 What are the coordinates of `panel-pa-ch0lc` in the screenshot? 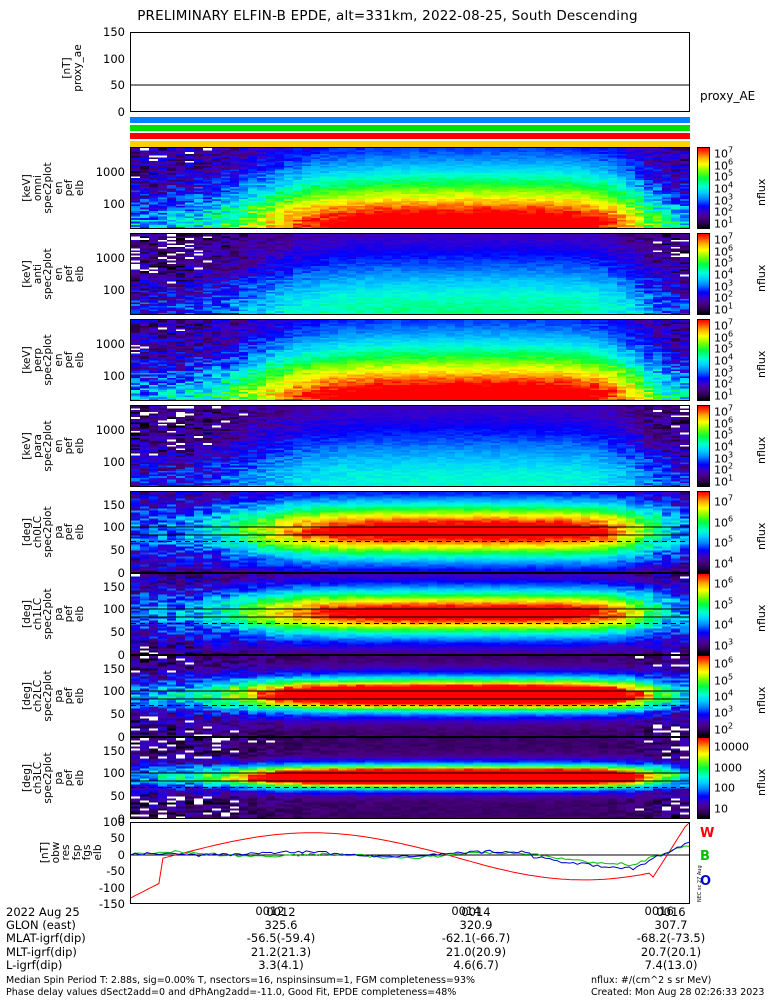 It's located at (410, 532).